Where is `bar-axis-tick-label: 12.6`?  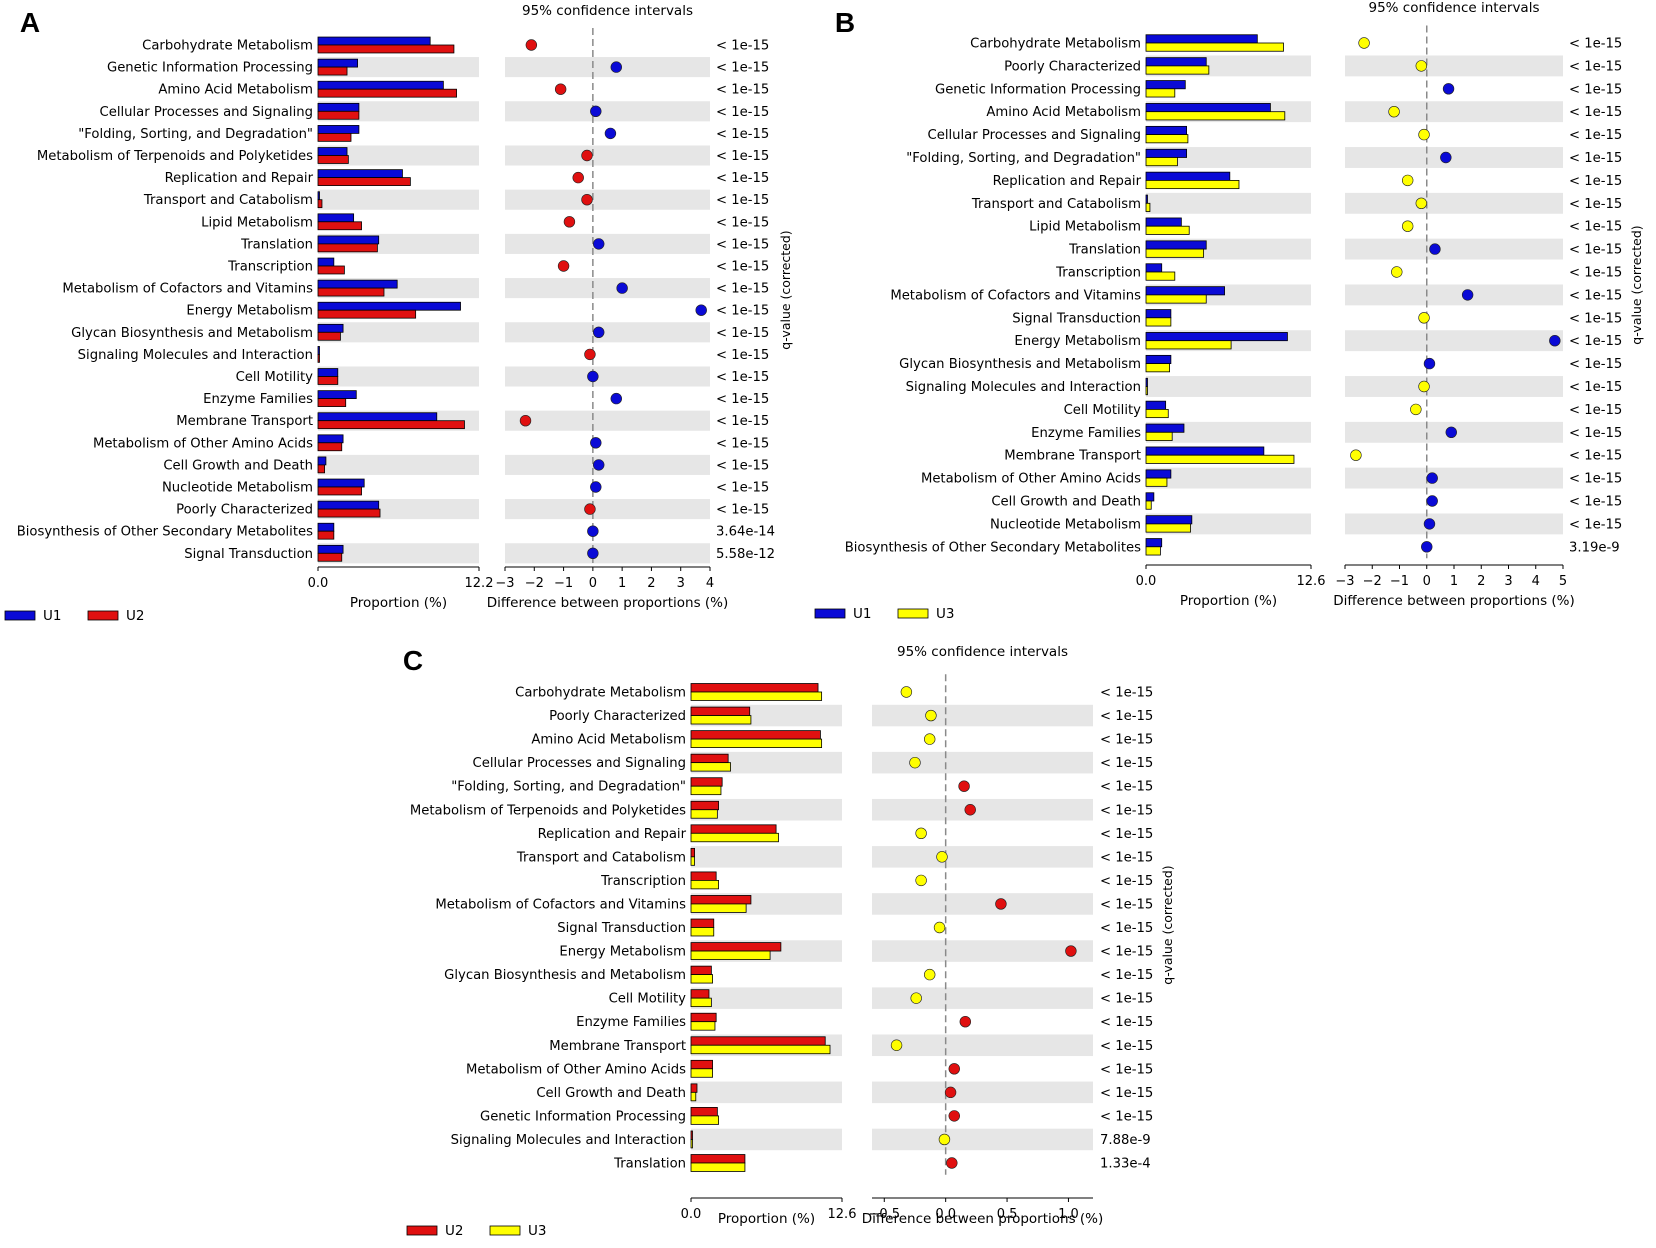
bar-axis-tick-label: 12.6 is located at coordinates (1311, 581).